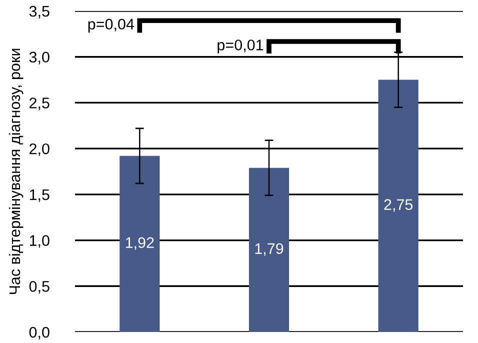  I want to click on y-tick-label: 1,0, so click(40, 241).